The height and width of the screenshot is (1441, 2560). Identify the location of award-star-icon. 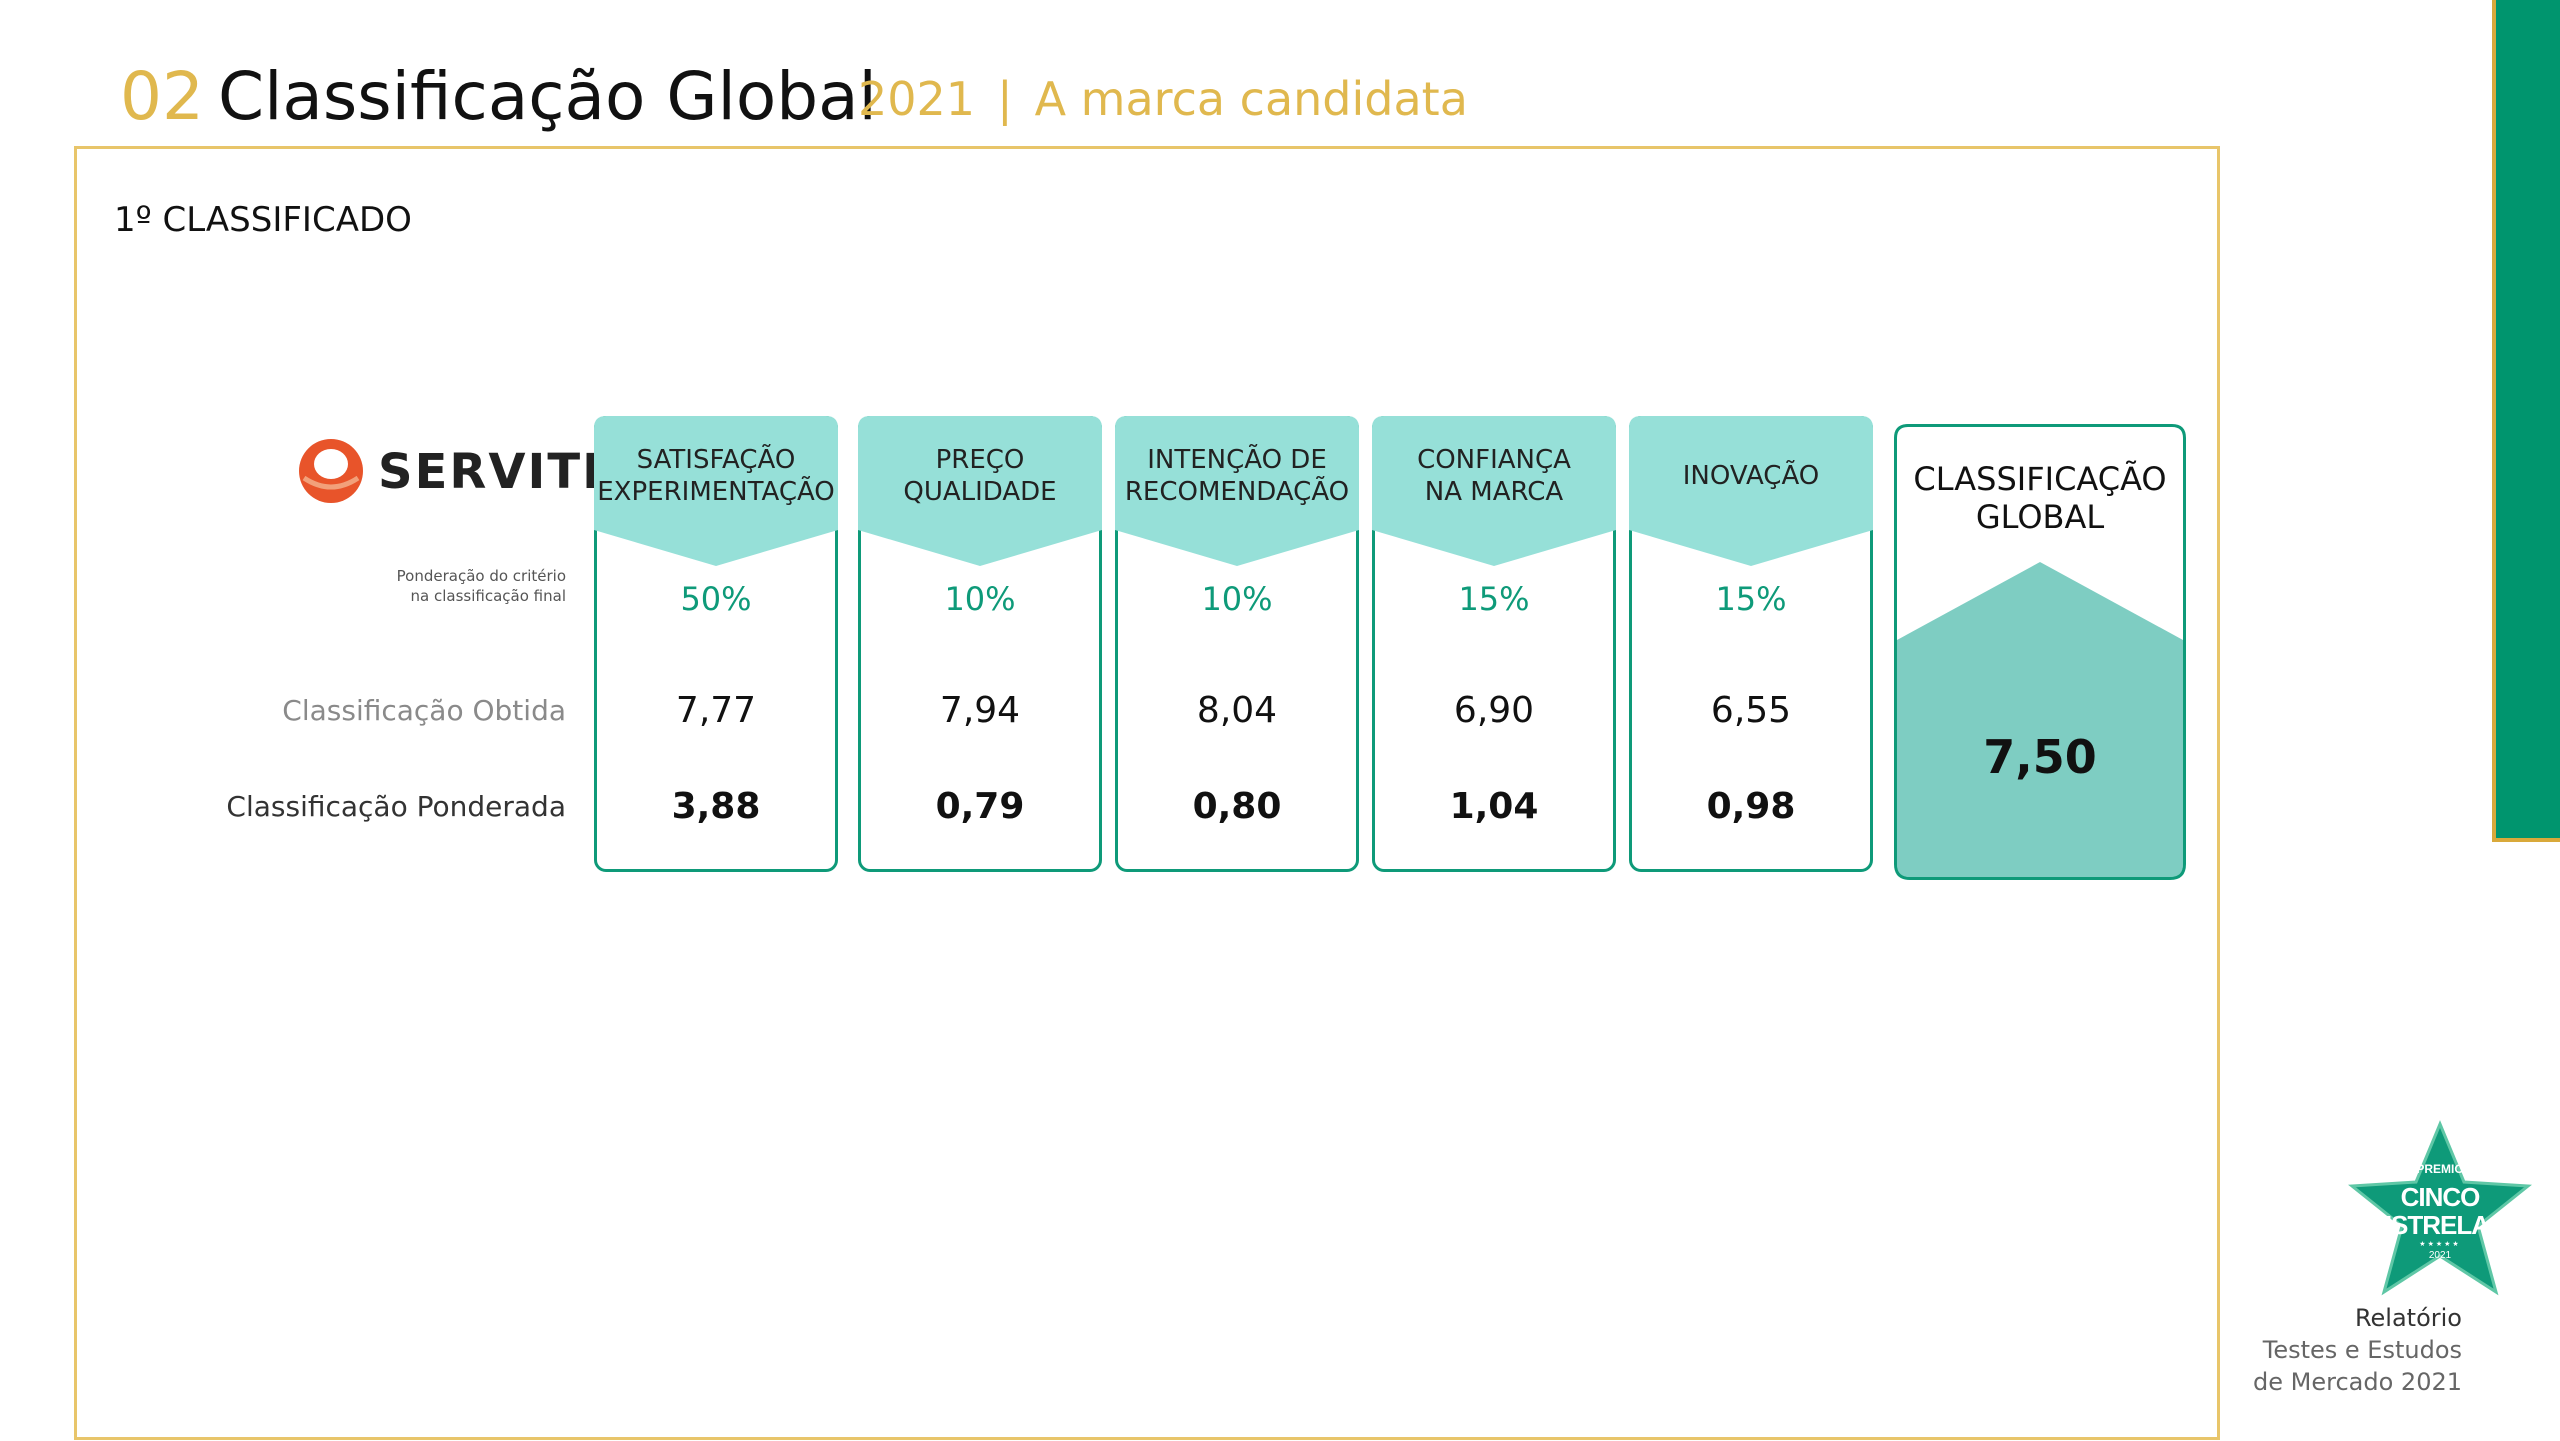
(2440, 1208).